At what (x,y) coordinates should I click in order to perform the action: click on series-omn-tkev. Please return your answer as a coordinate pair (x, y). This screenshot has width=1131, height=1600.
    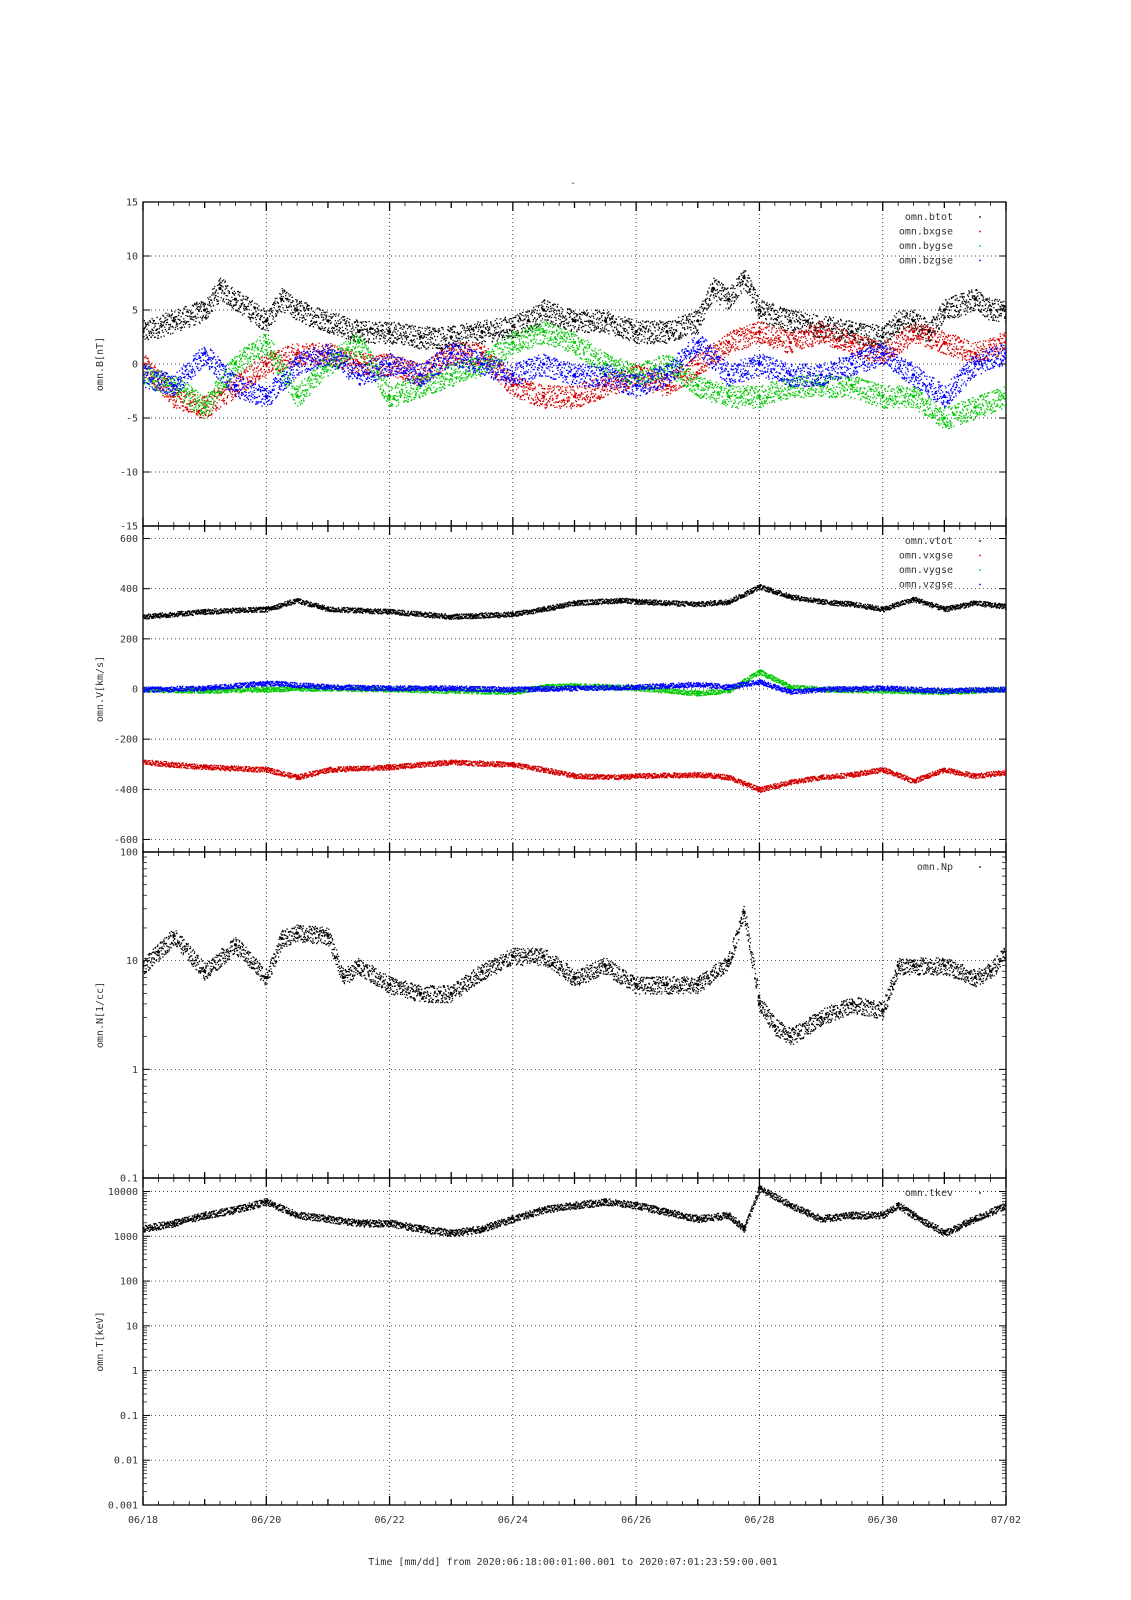
    Looking at the image, I should click on (574, 1211).